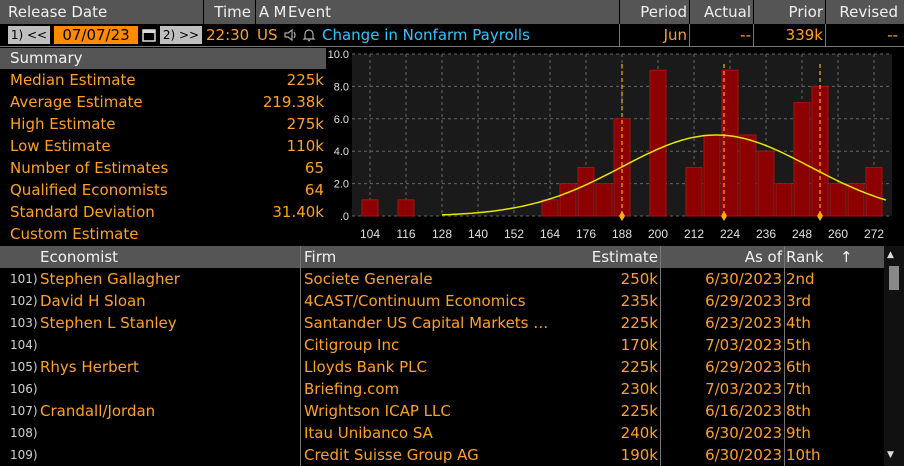 This screenshot has height=466, width=904. Describe the element at coordinates (352, 345) in the screenshot. I see `firm-name: Citigroup Inc` at that location.